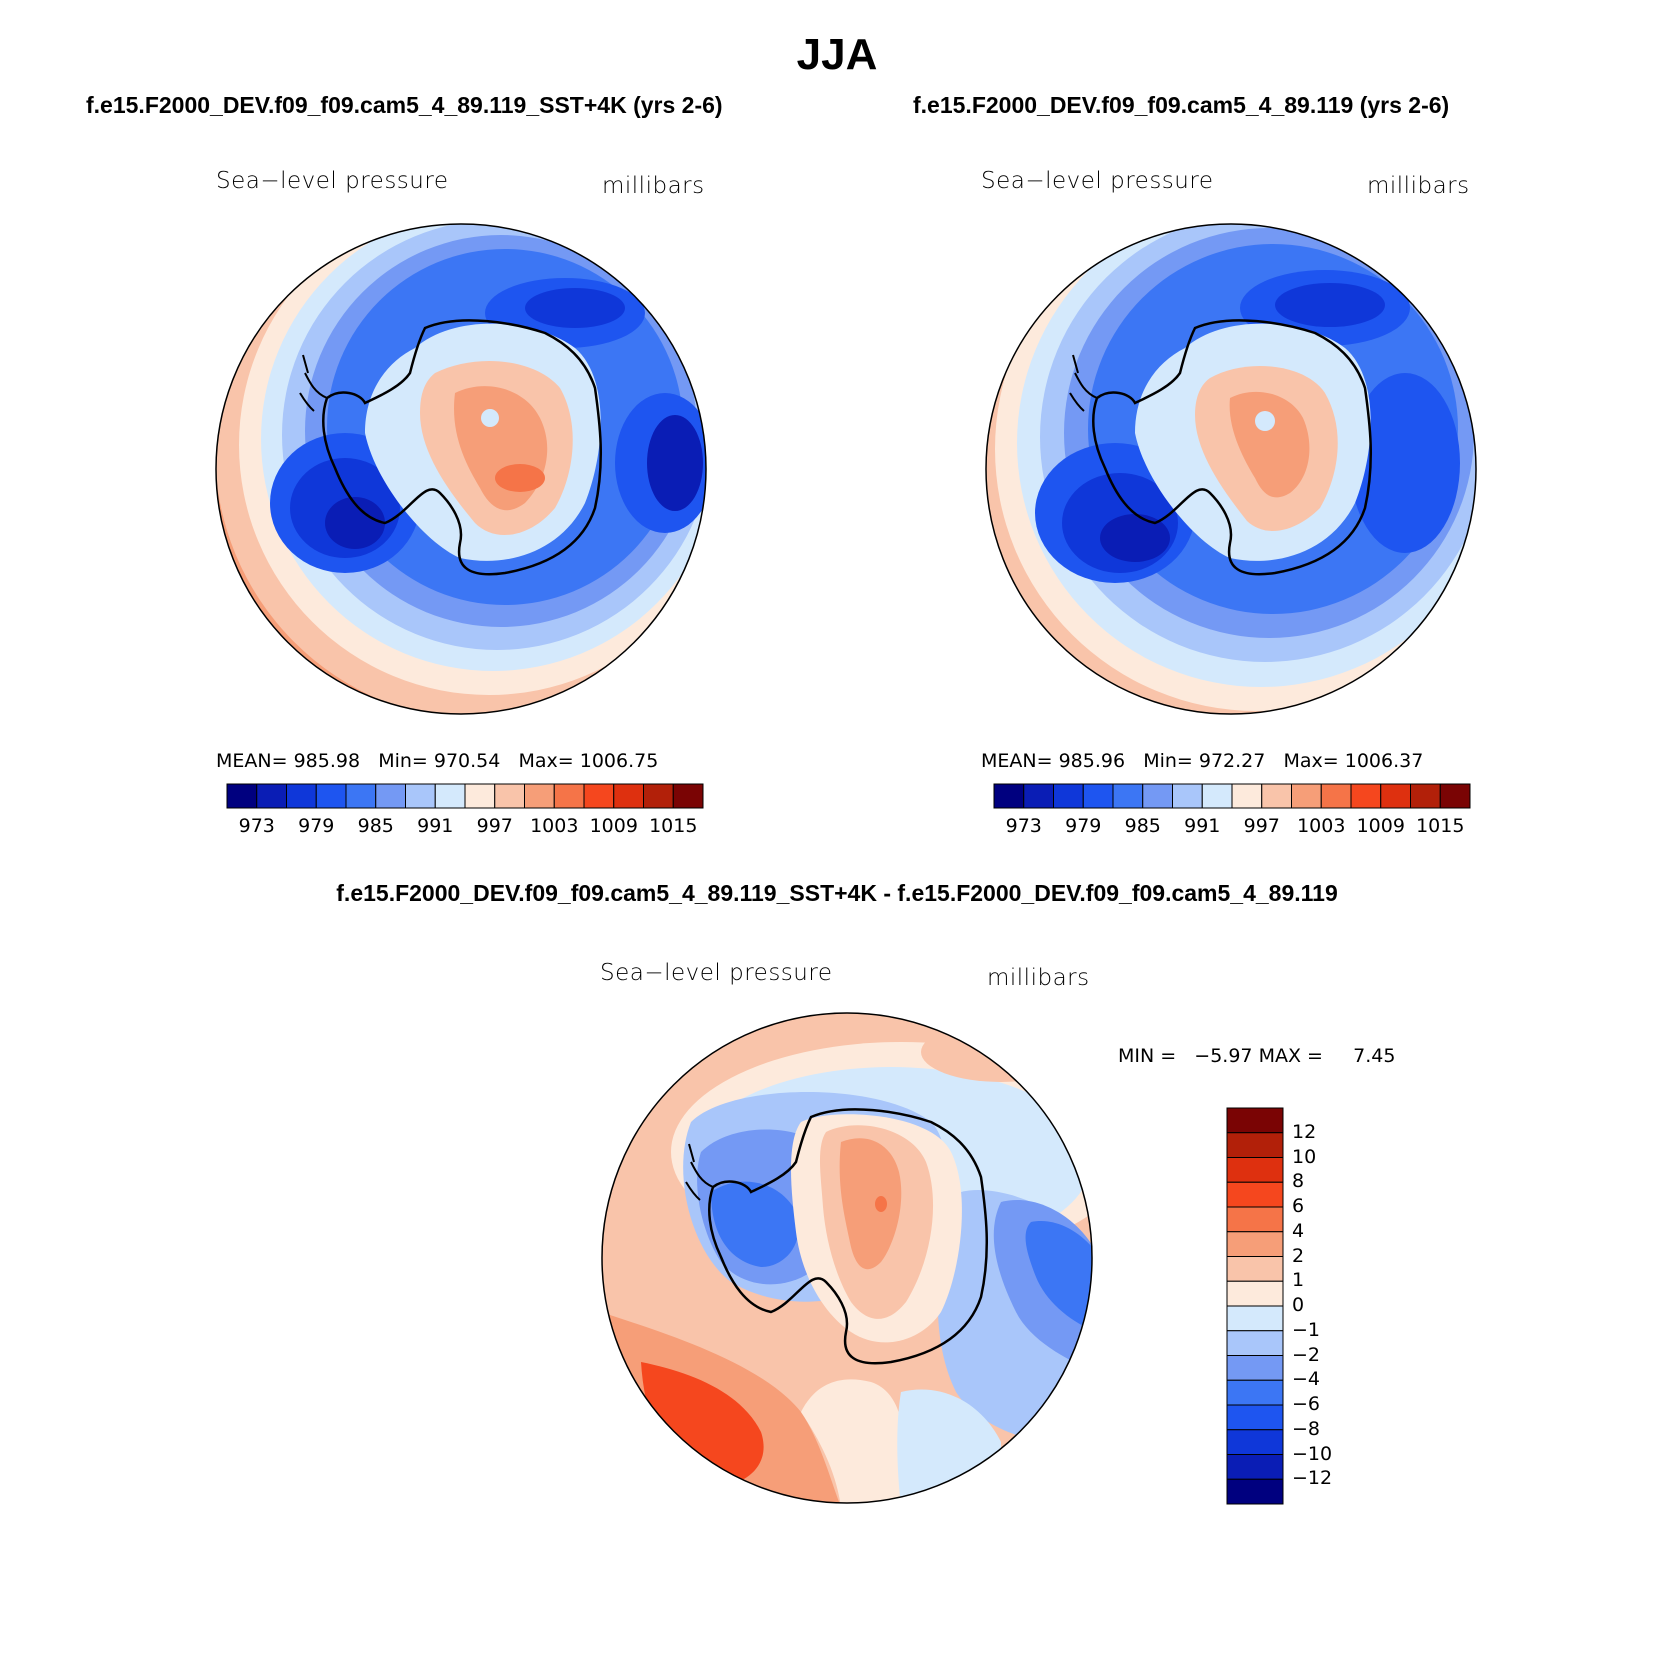  Describe the element at coordinates (1017, 761) in the screenshot. I see `panel2-mean-label: MEAN=` at that location.